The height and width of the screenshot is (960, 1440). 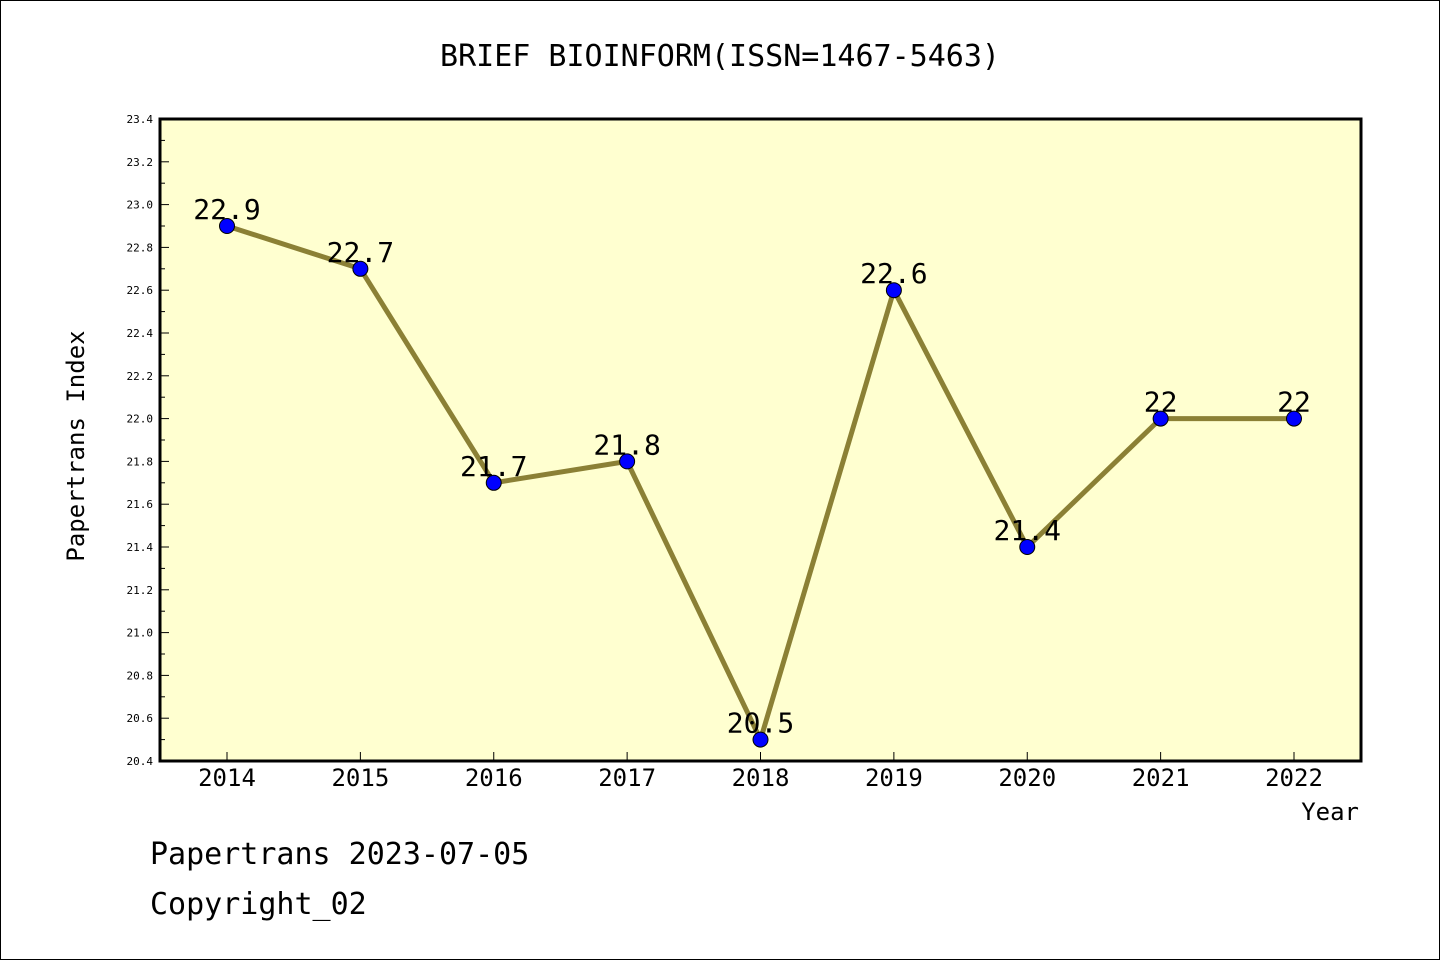 I want to click on footer-date: Papertrans 2023-07-05, so click(x=339, y=854).